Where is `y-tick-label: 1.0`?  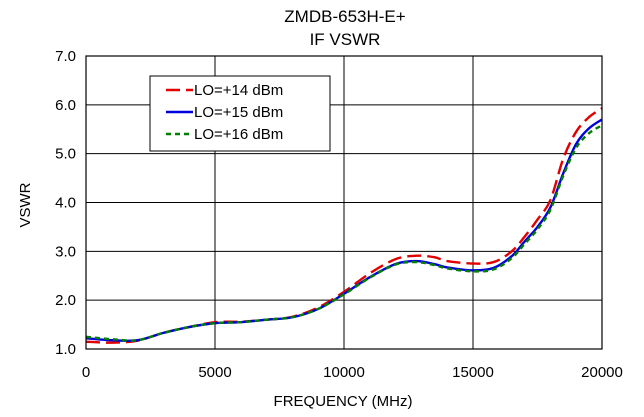
y-tick-label: 1.0 is located at coordinates (65, 349).